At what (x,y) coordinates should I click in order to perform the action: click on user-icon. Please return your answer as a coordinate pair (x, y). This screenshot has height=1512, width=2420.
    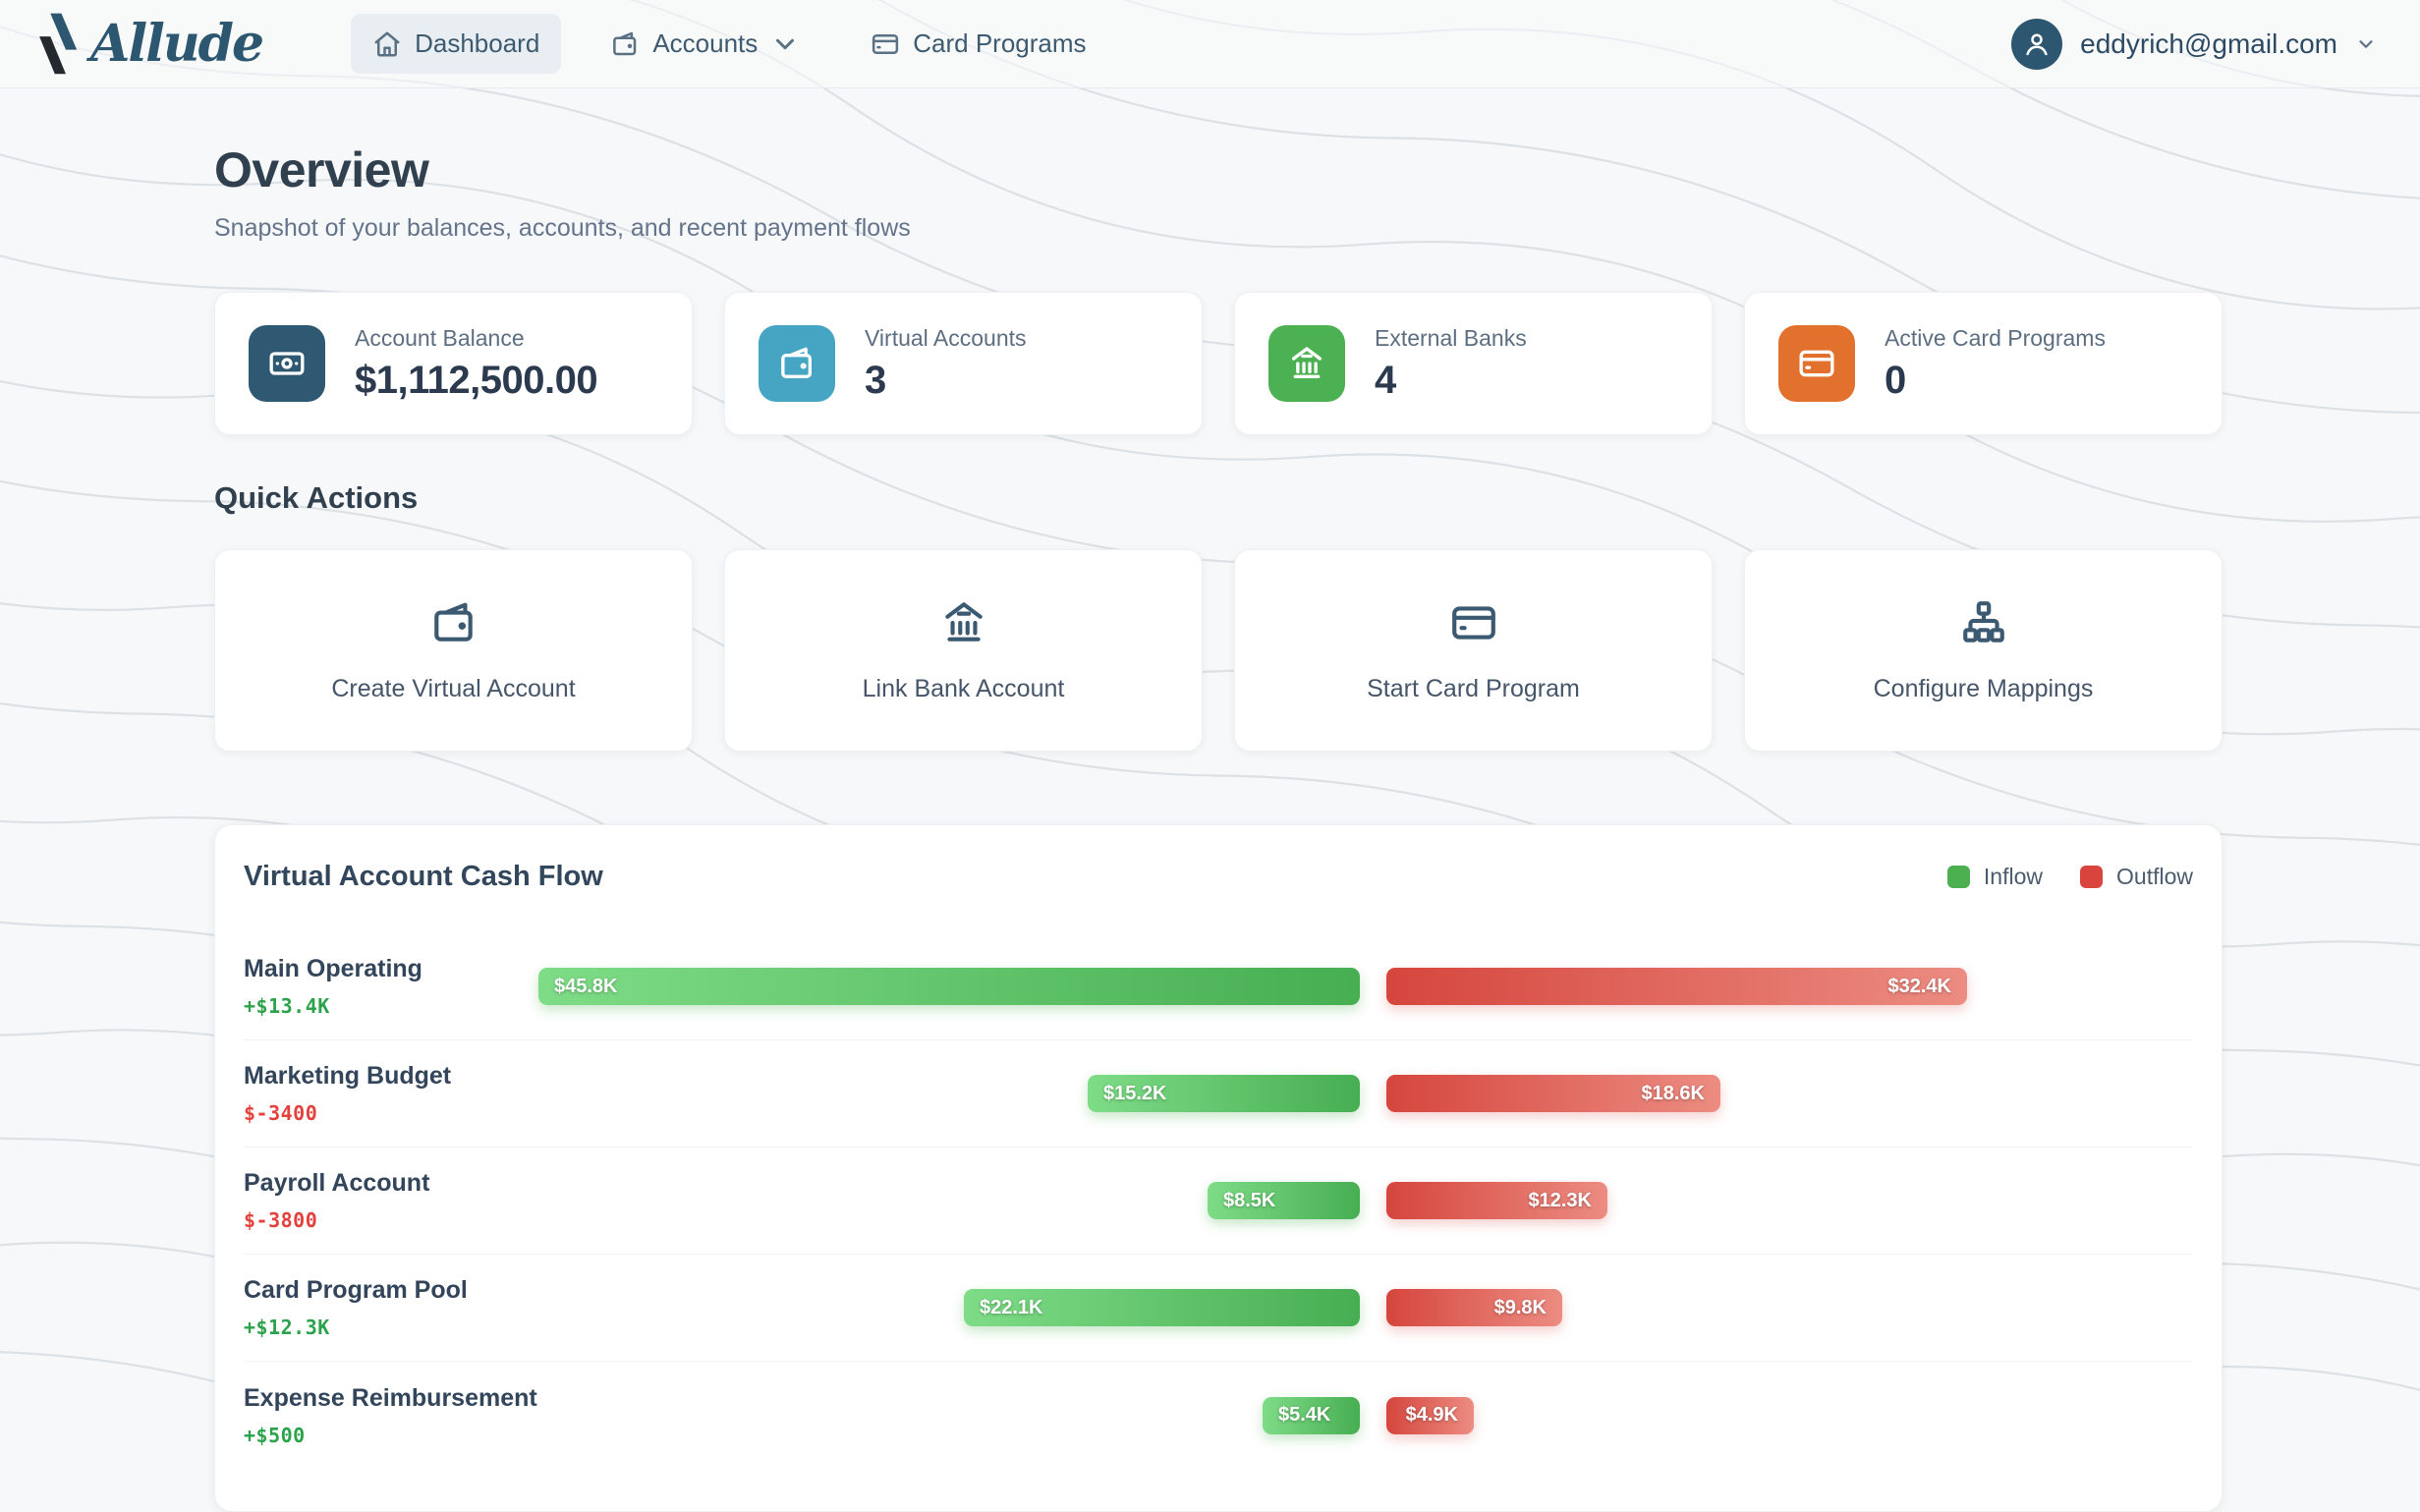
    Looking at the image, I should click on (2037, 44).